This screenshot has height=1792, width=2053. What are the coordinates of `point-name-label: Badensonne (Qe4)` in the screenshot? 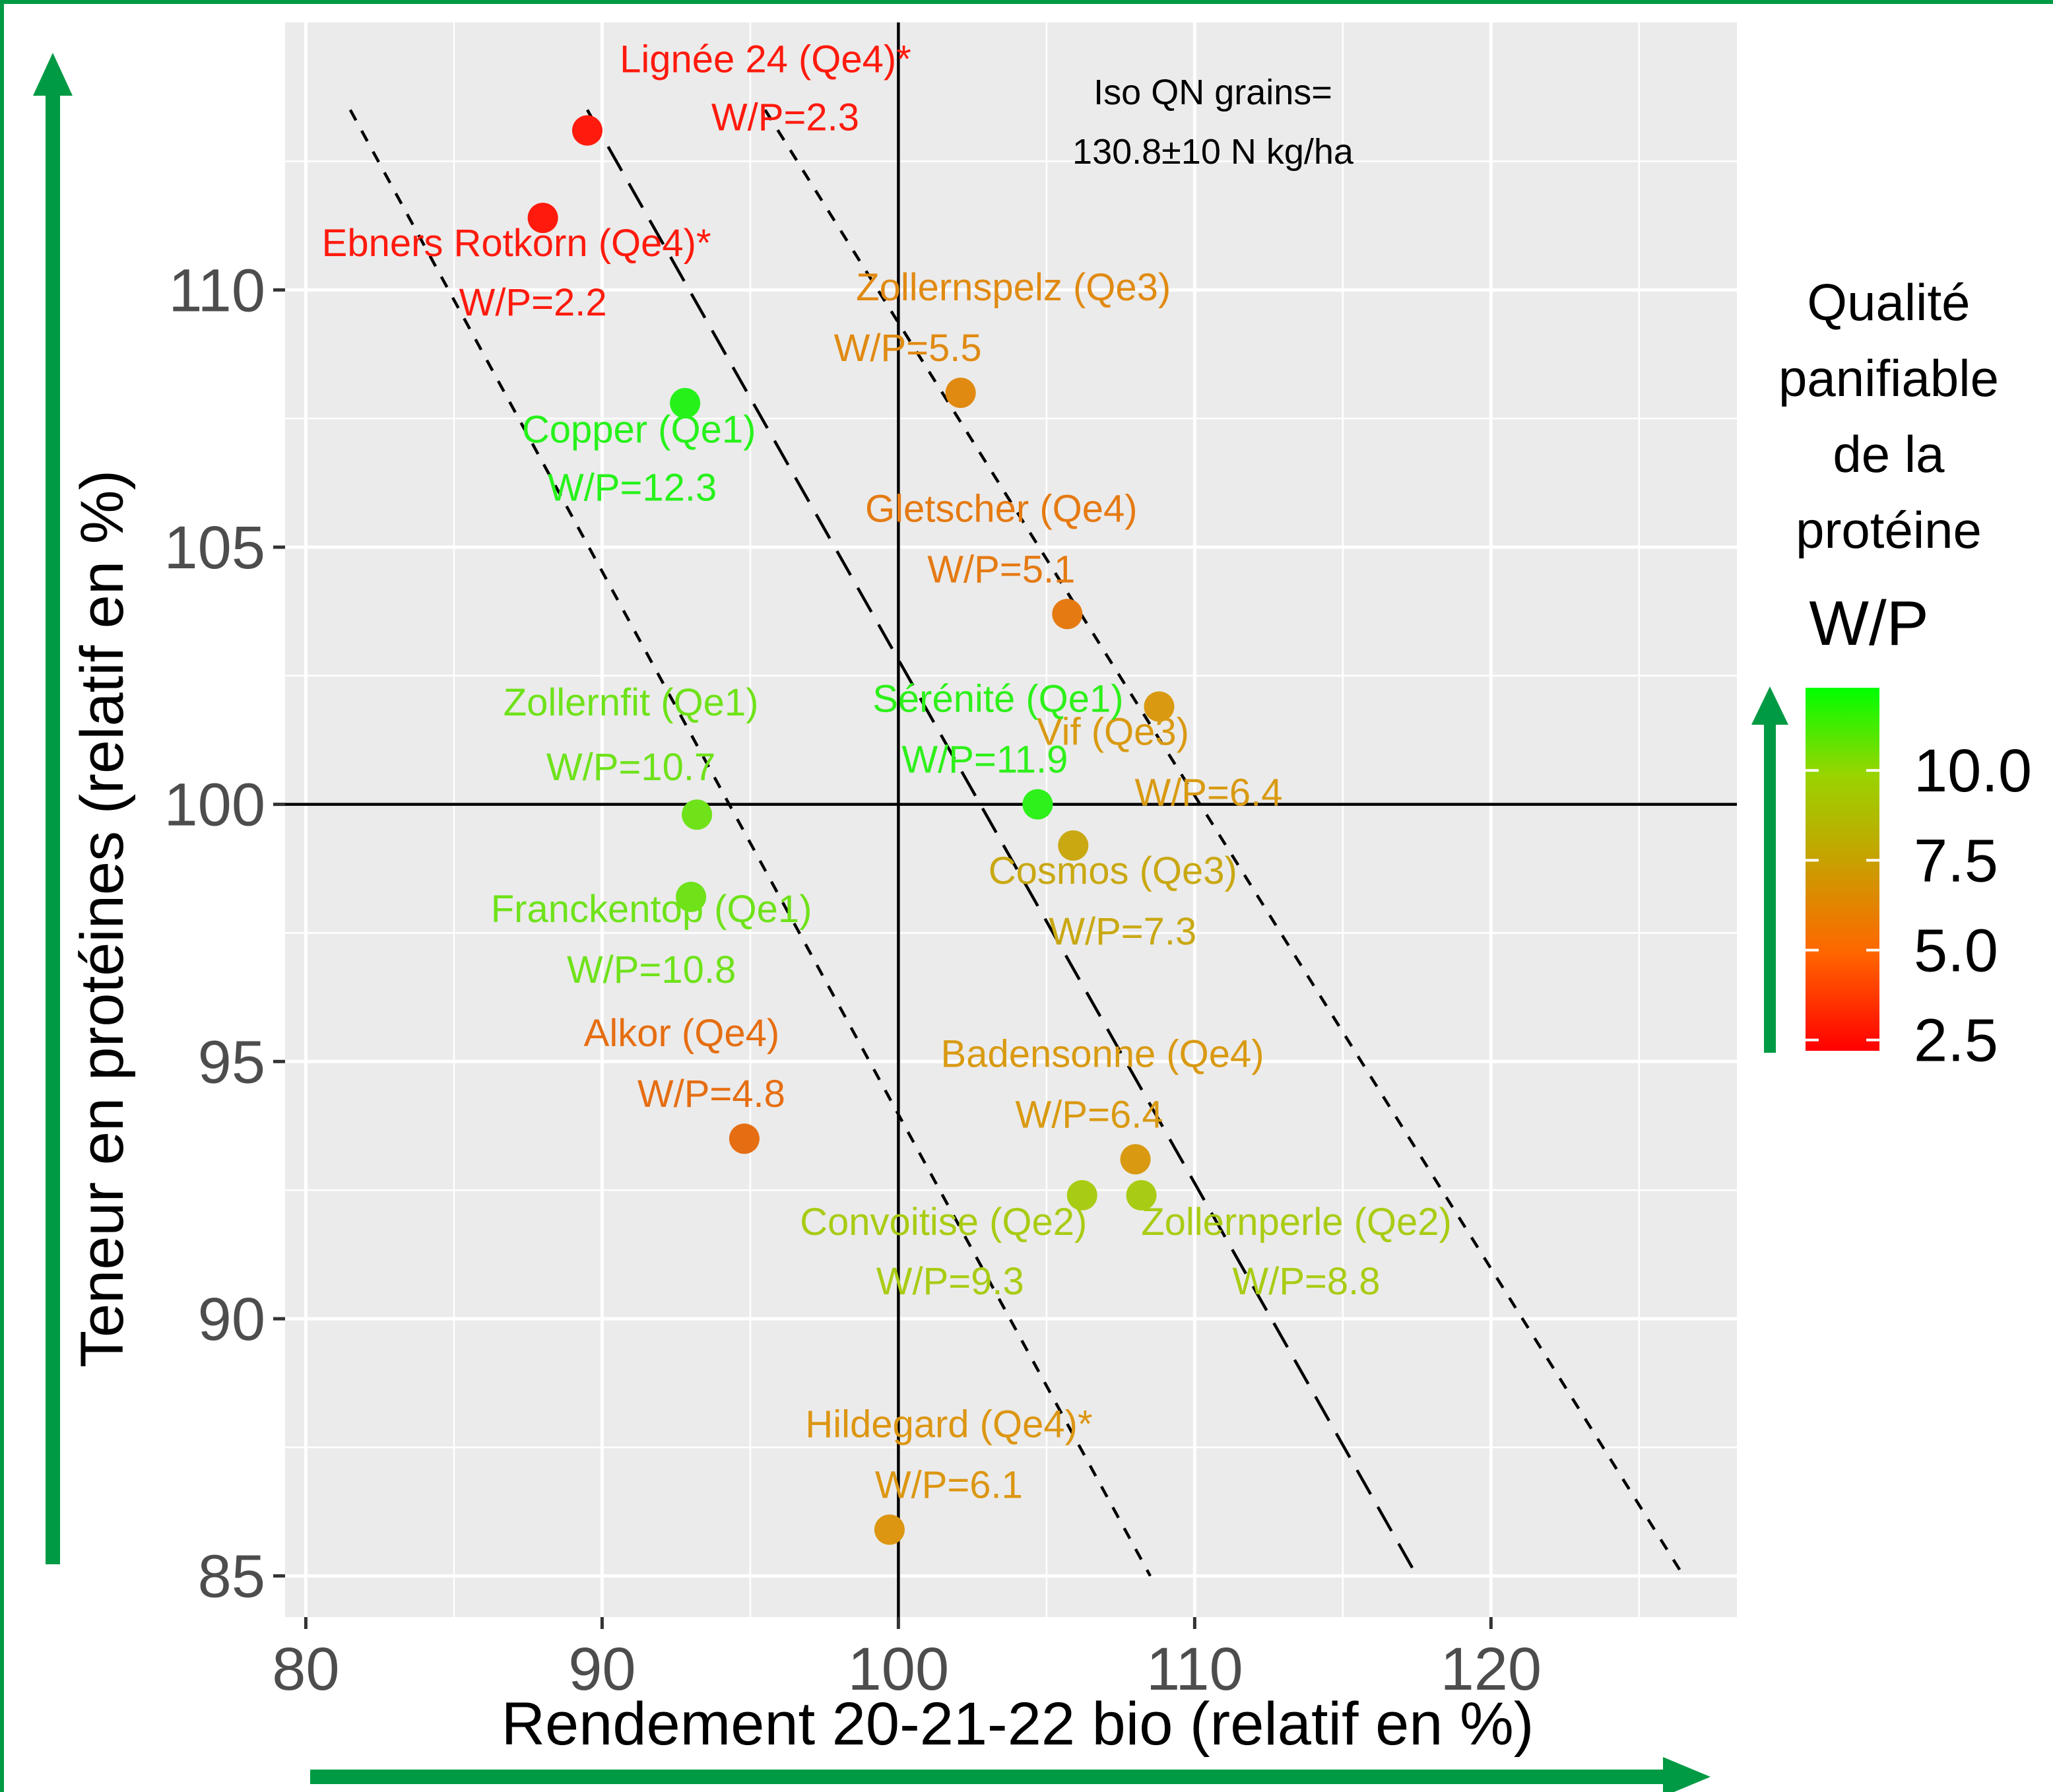 It's located at (1102, 1053).